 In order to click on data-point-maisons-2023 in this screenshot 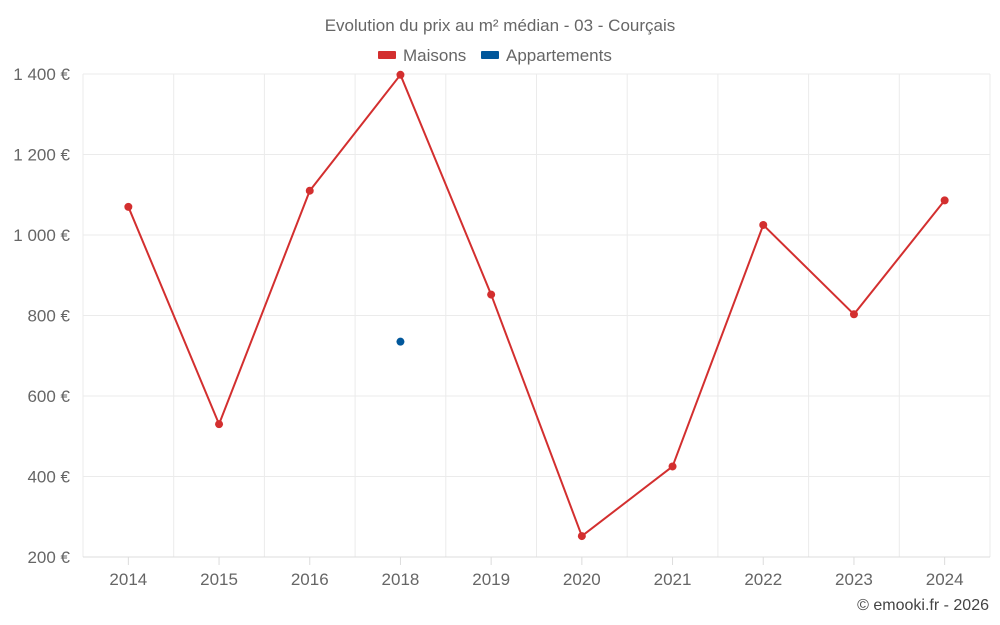, I will do `click(853, 314)`.